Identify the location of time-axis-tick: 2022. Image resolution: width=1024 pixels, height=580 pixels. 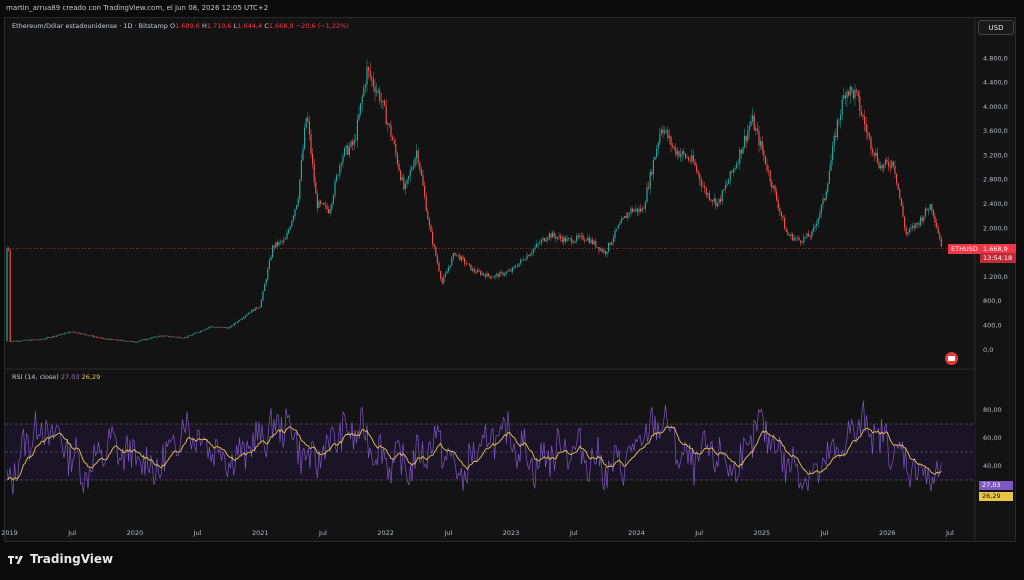
(385, 533).